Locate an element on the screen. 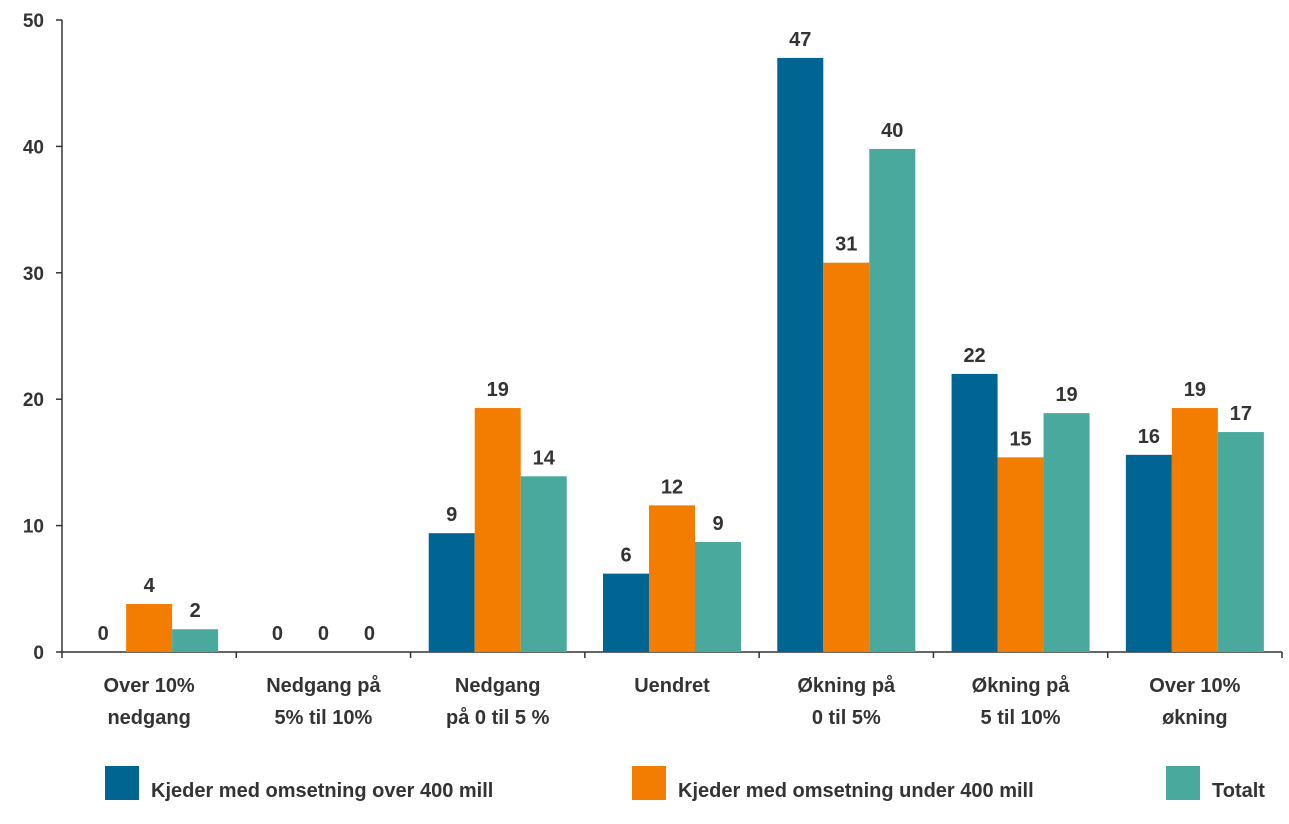 The height and width of the screenshot is (824, 1289). x-category-label: Over 10% økning is located at coordinates (1194, 702).